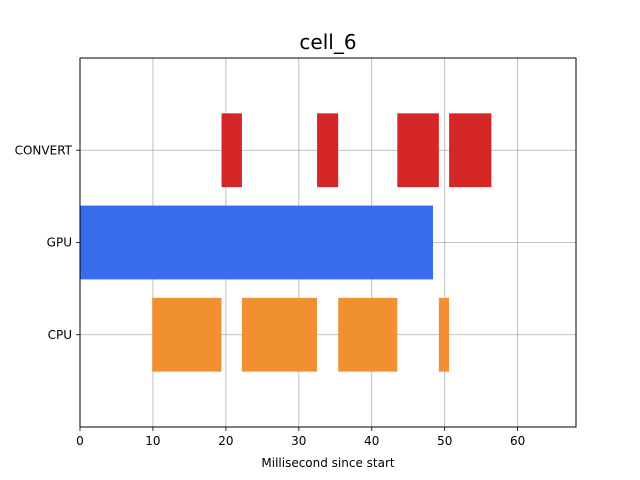 Image resolution: width=640 pixels, height=480 pixels. I want to click on x-tick-label: 20, so click(225, 441).